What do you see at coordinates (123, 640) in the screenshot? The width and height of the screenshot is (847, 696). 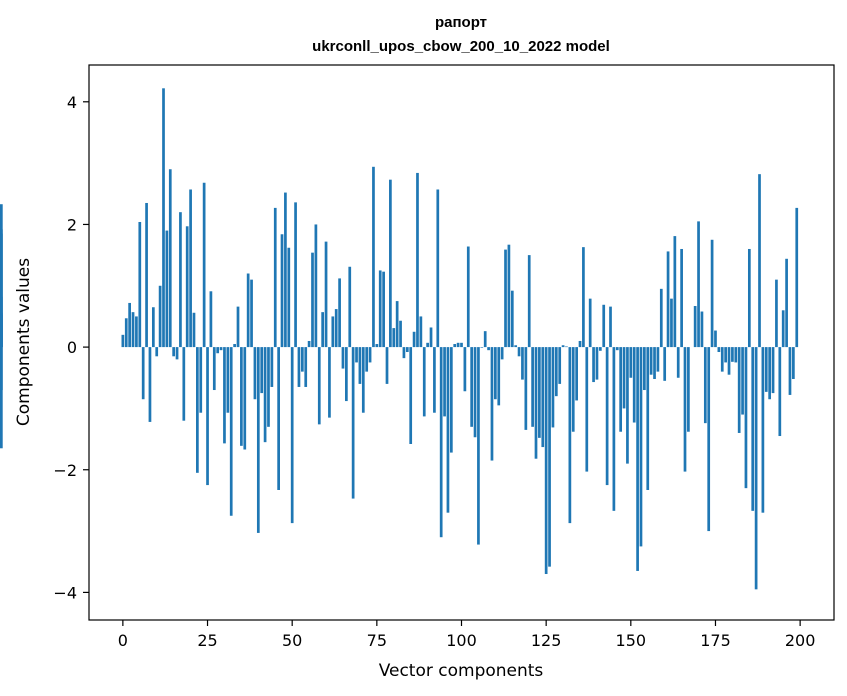 I see `x-tick-label-0: 0` at bounding box center [123, 640].